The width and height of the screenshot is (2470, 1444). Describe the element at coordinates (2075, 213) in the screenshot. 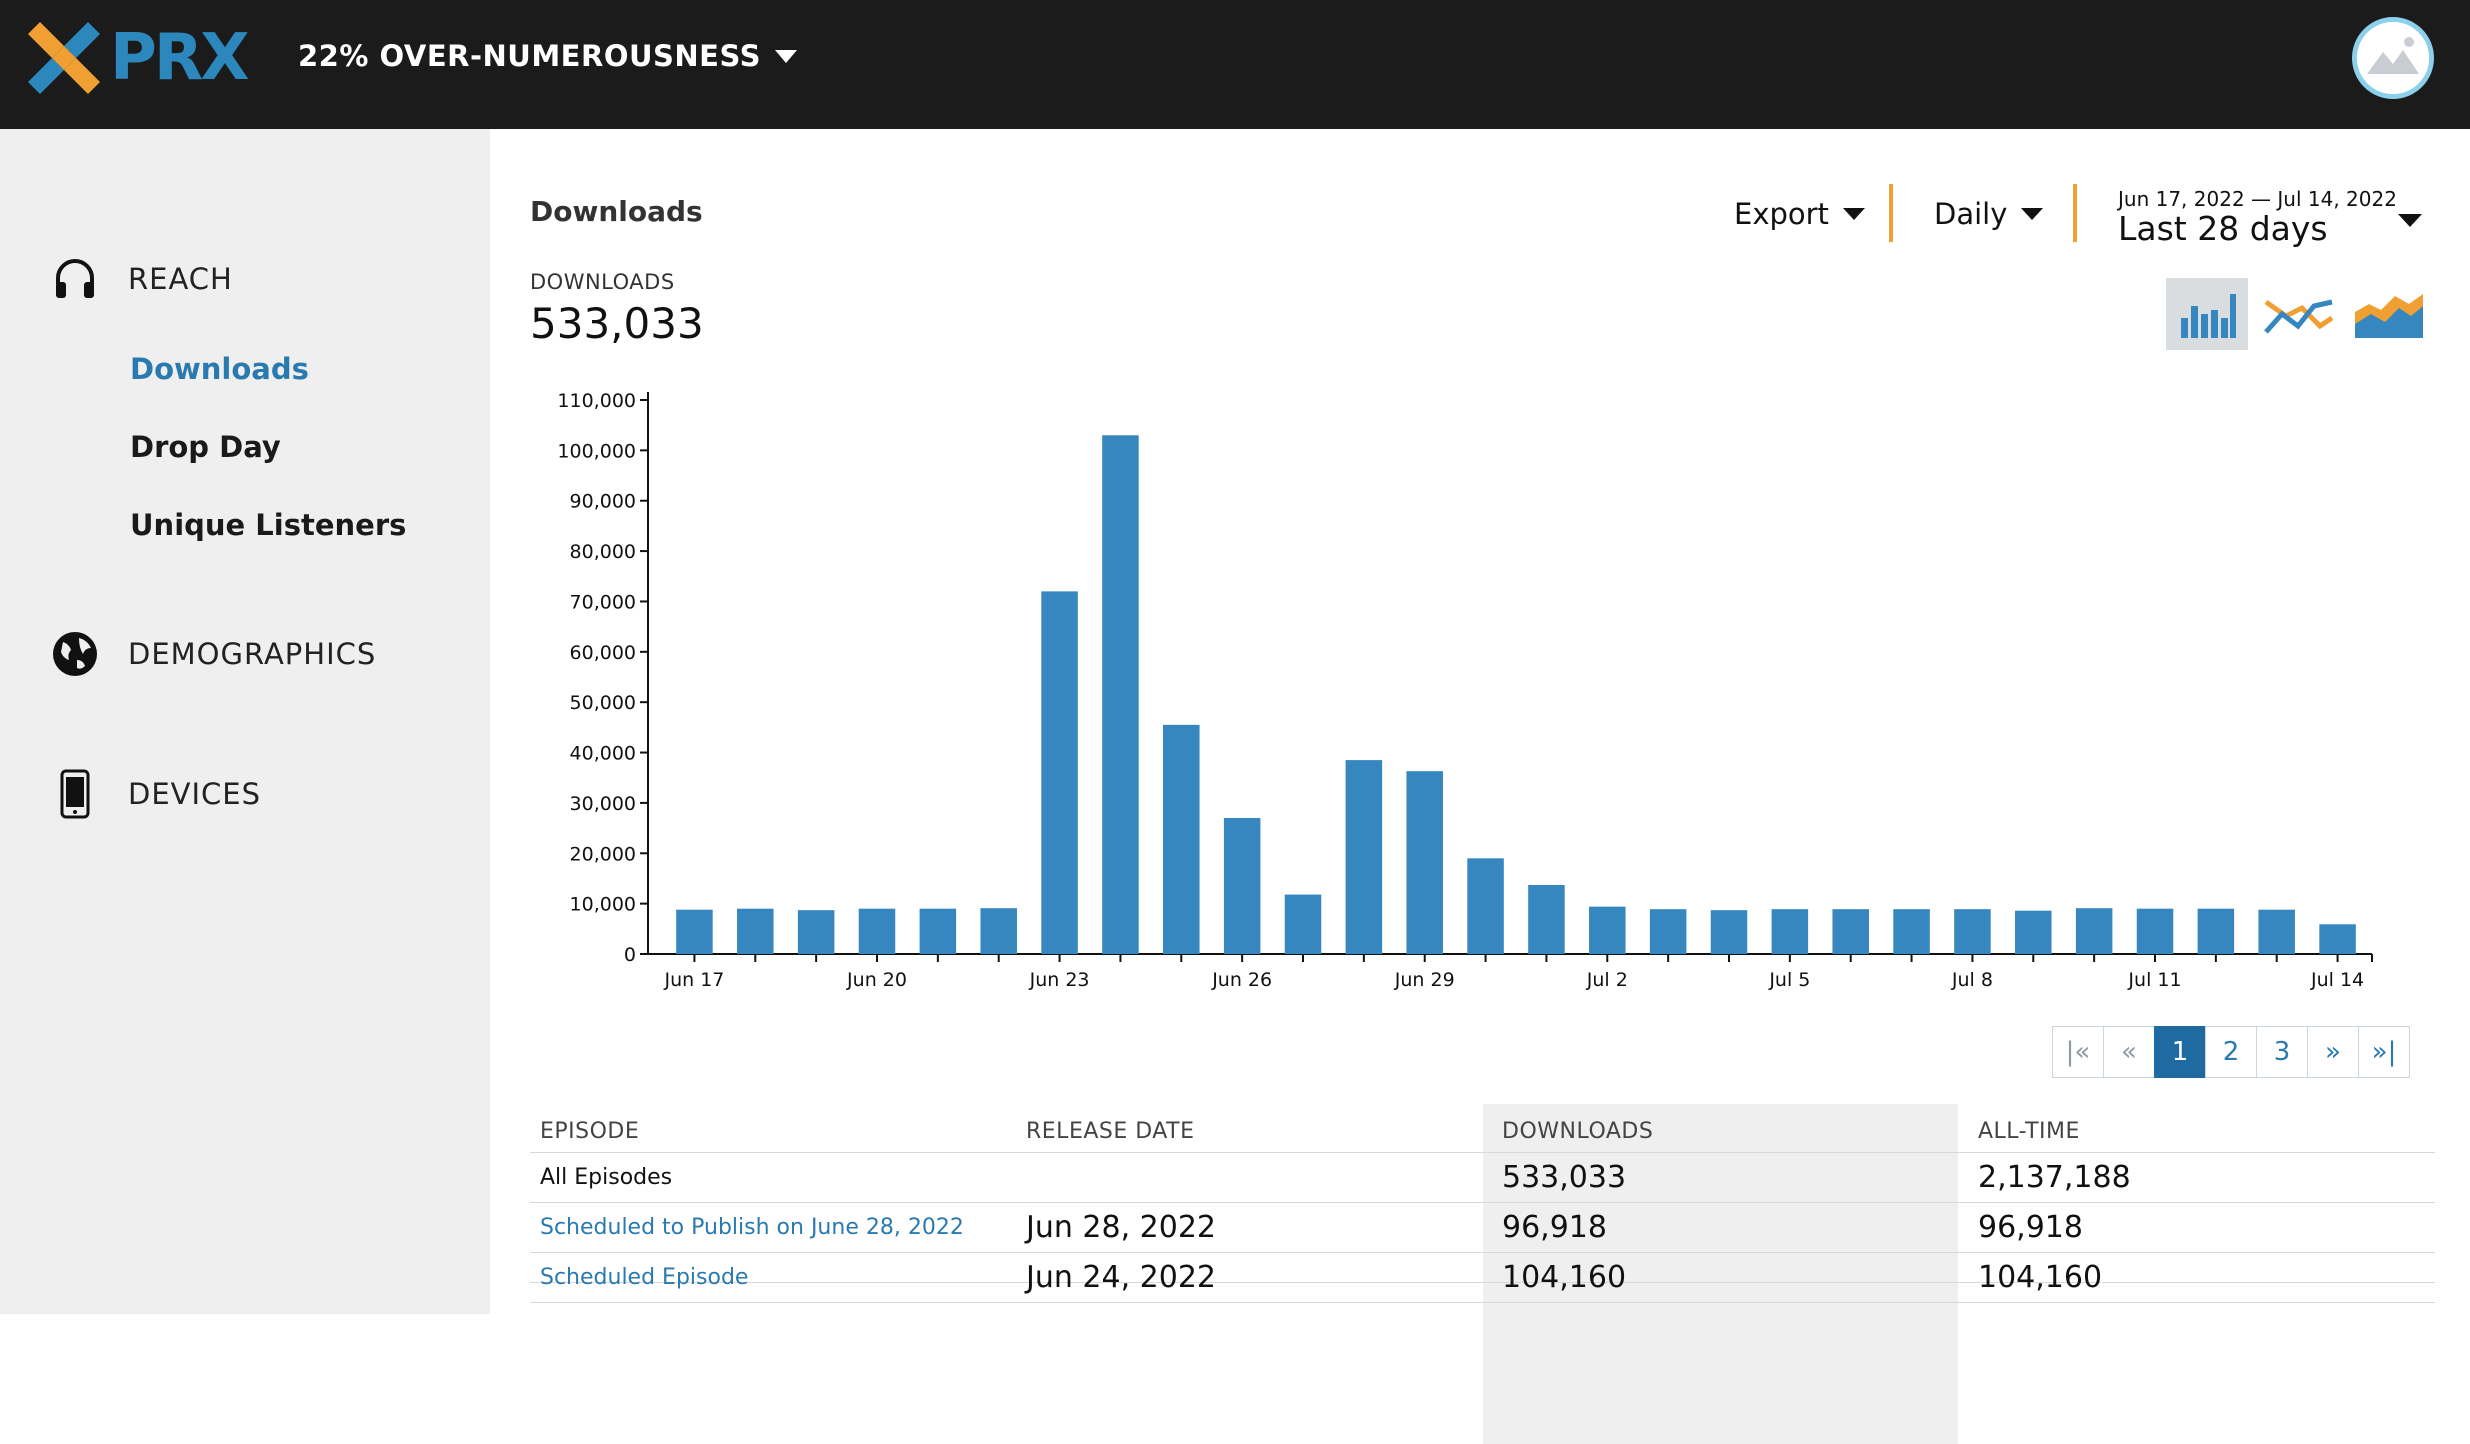

I see `divider` at that location.